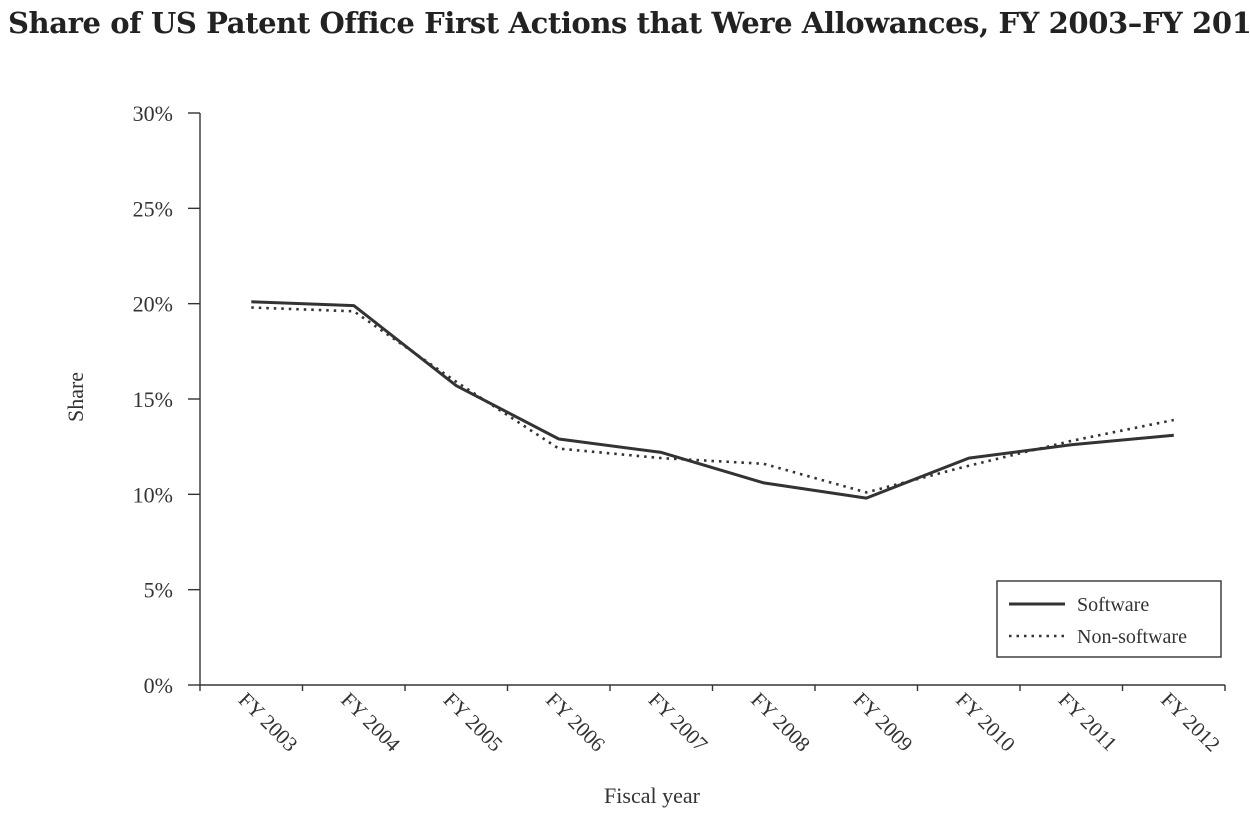 Image resolution: width=1250 pixels, height=820 pixels. What do you see at coordinates (678, 722) in the screenshot?
I see `x-tick-label: FY 2007` at bounding box center [678, 722].